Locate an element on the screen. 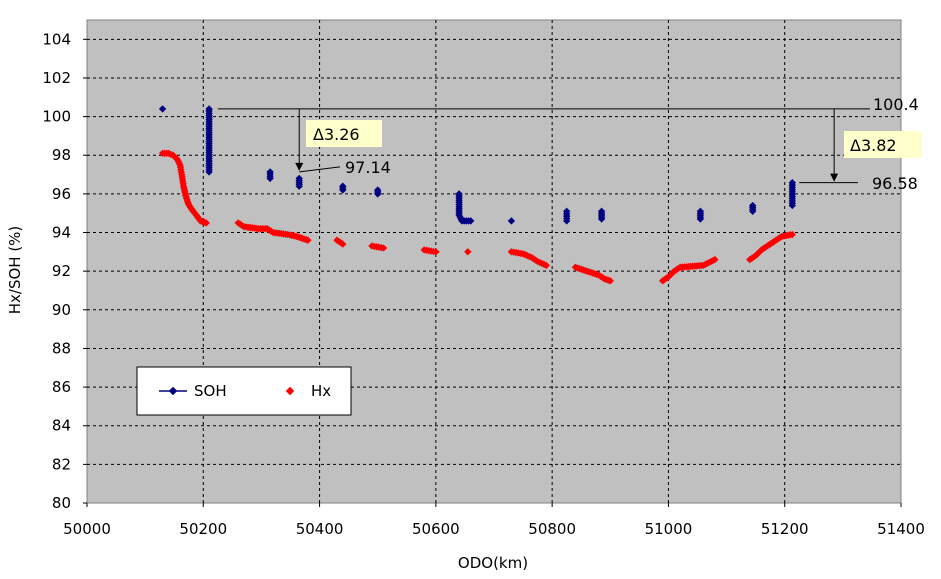  x-tick-label: 50600 is located at coordinates (436, 529).